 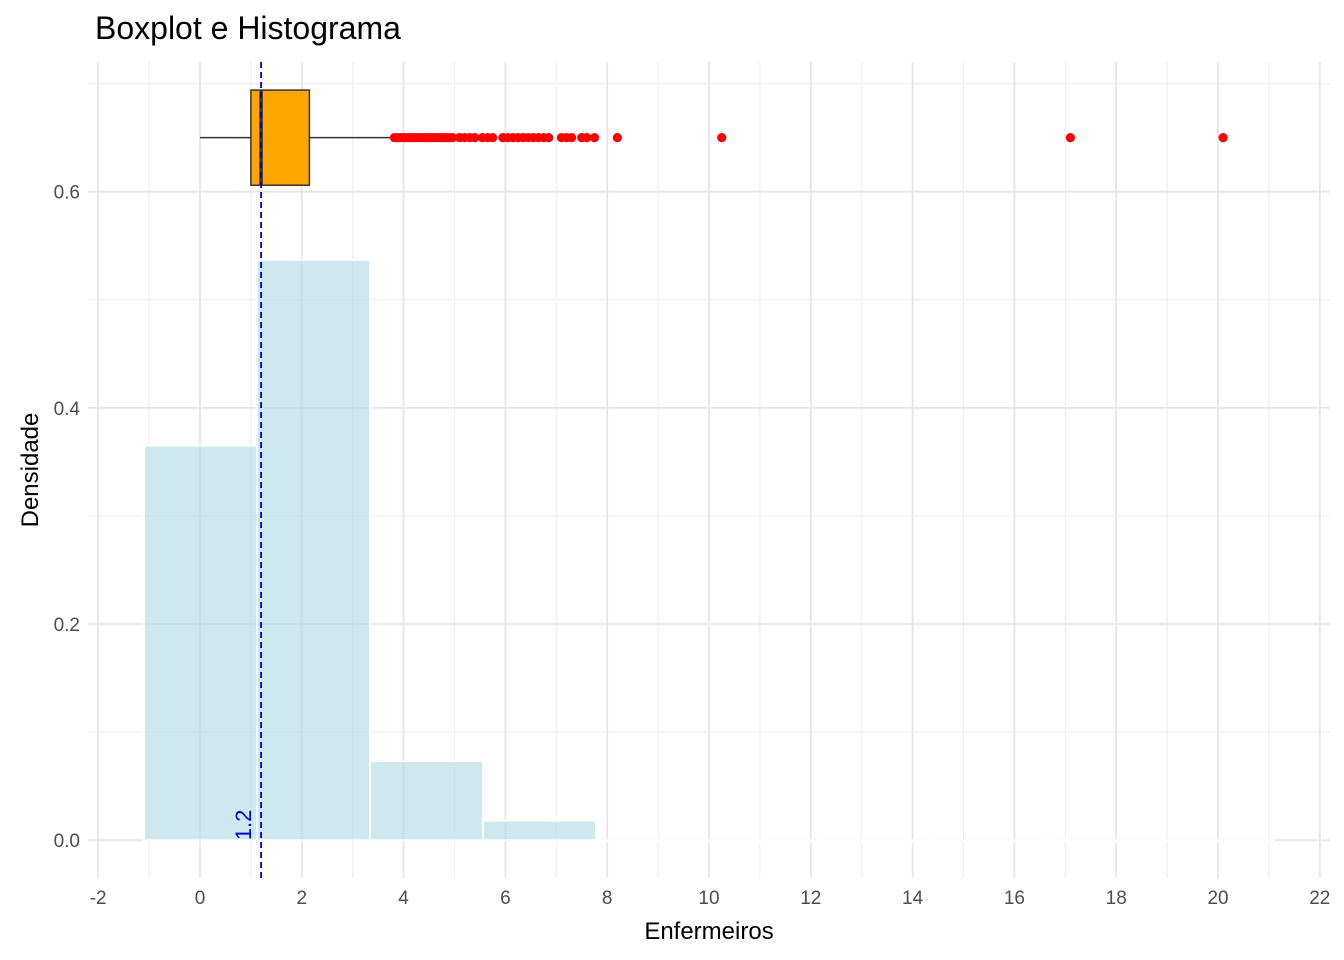 I want to click on boxplot, so click(x=296, y=137).